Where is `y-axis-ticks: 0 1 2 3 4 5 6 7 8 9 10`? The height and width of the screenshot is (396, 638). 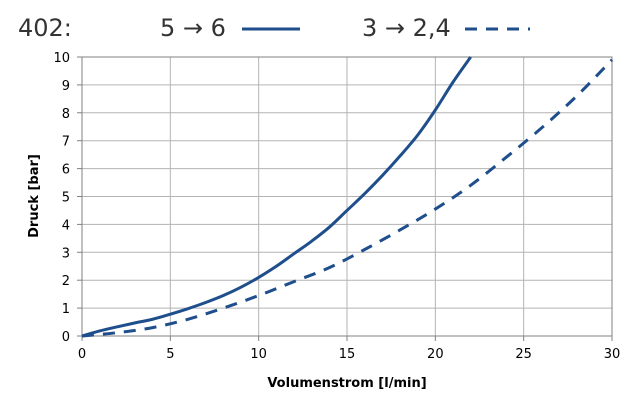 y-axis-ticks: 0 1 2 3 4 5 6 7 8 9 10 is located at coordinates (67, 198).